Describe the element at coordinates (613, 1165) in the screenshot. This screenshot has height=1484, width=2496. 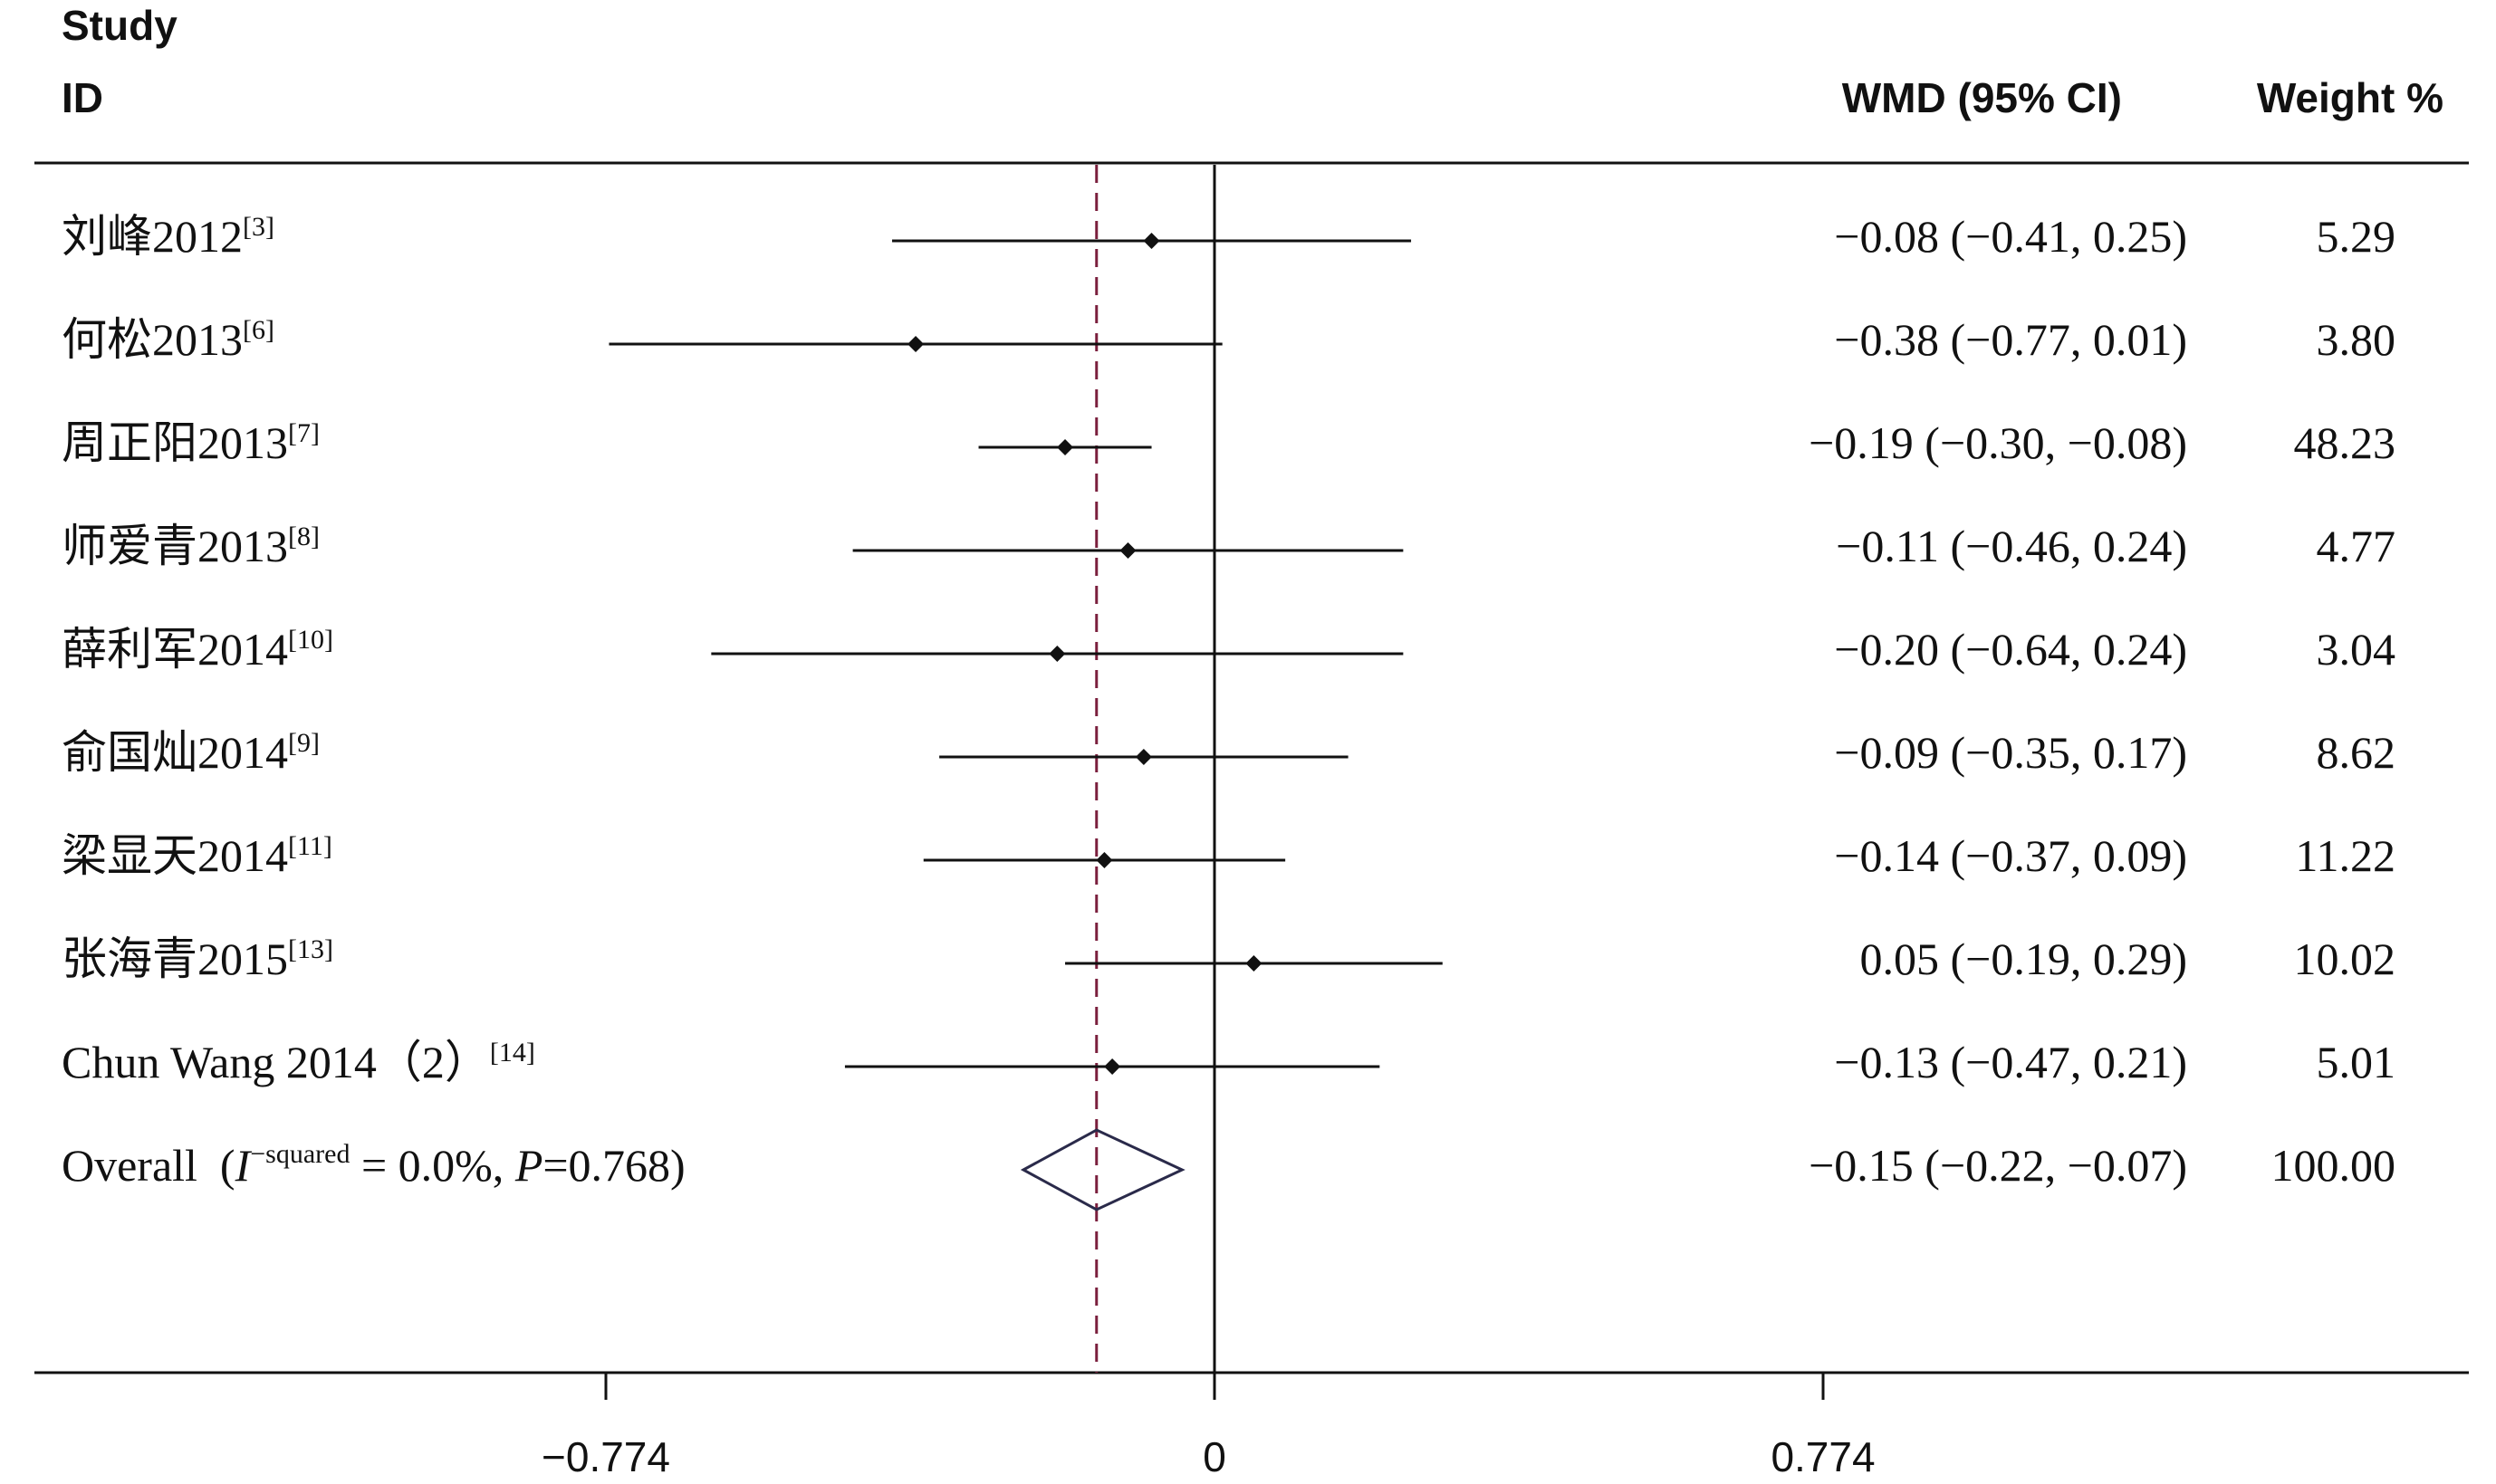
I see `overall-p-value: =0.768)` at that location.